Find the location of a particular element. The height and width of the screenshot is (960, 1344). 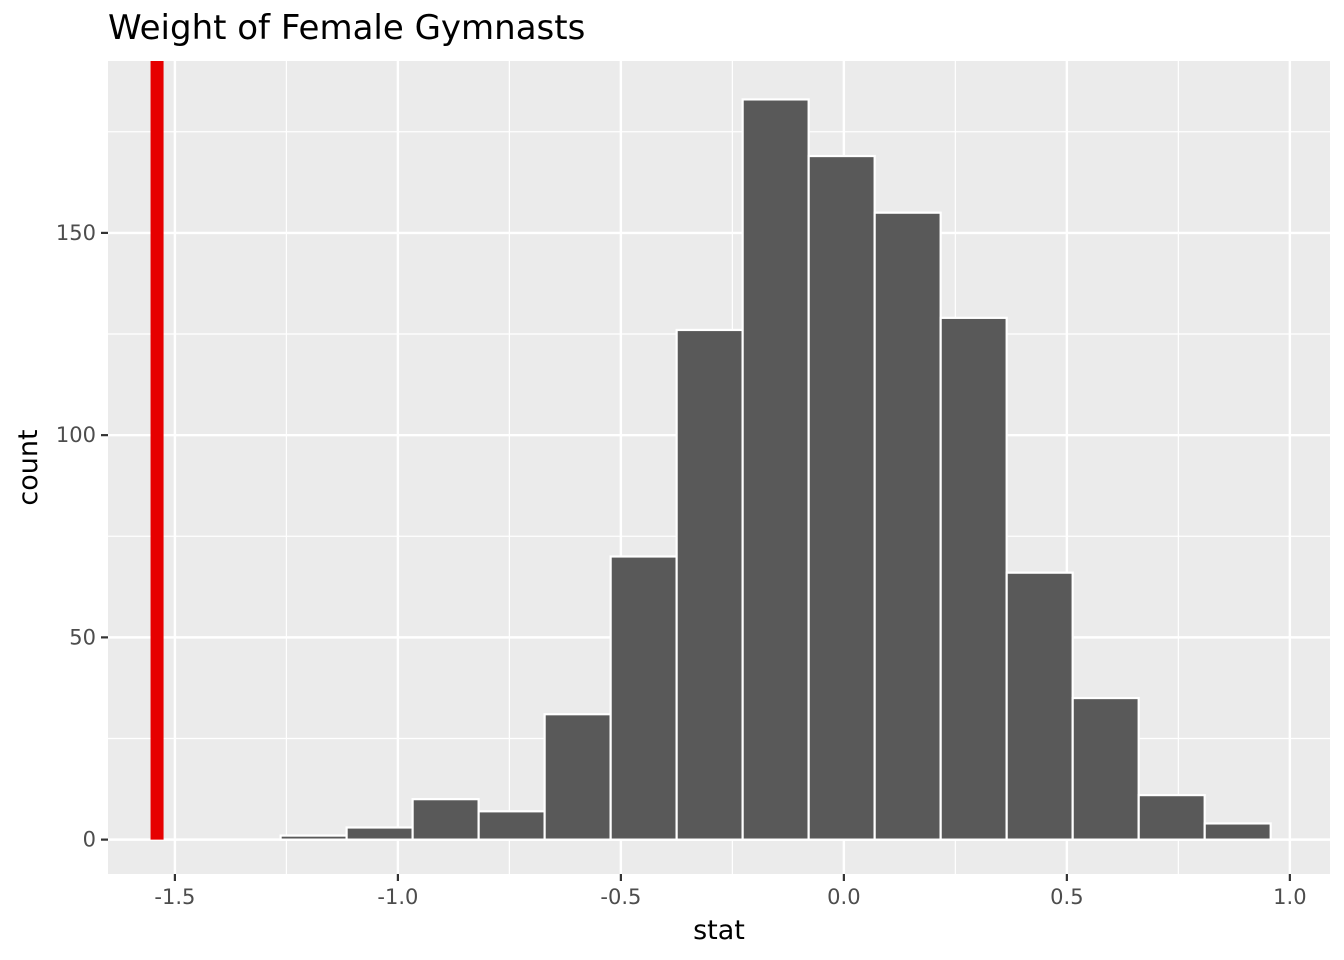

x-axis-title: stat is located at coordinates (719, 930).